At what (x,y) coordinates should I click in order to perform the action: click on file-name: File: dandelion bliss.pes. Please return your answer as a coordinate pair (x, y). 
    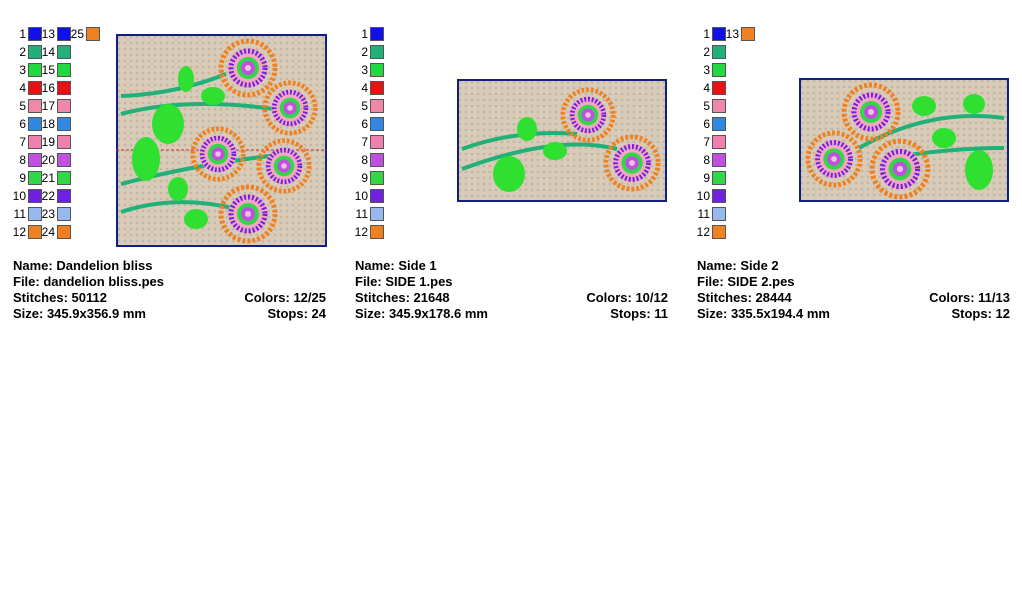
    Looking at the image, I should click on (88, 281).